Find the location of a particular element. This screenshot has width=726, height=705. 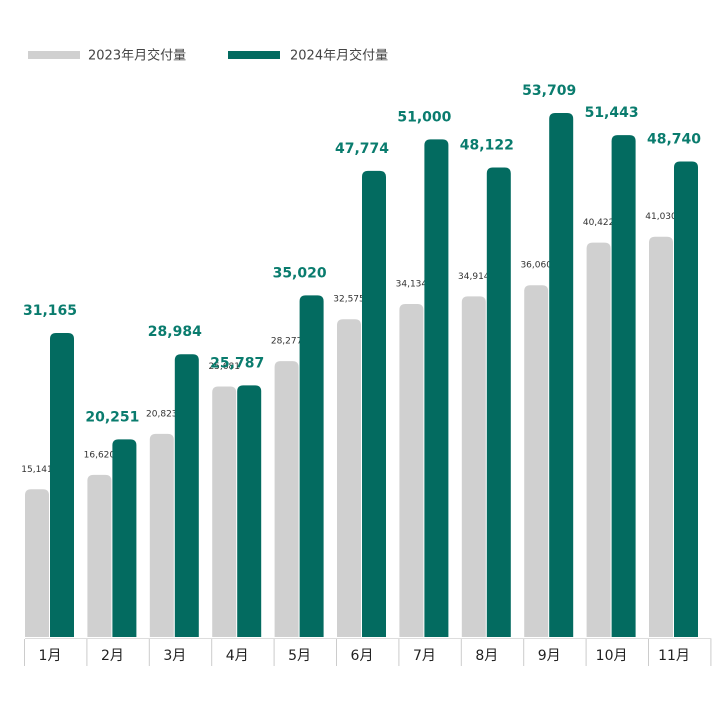

value-label: 25,787 is located at coordinates (237, 363).